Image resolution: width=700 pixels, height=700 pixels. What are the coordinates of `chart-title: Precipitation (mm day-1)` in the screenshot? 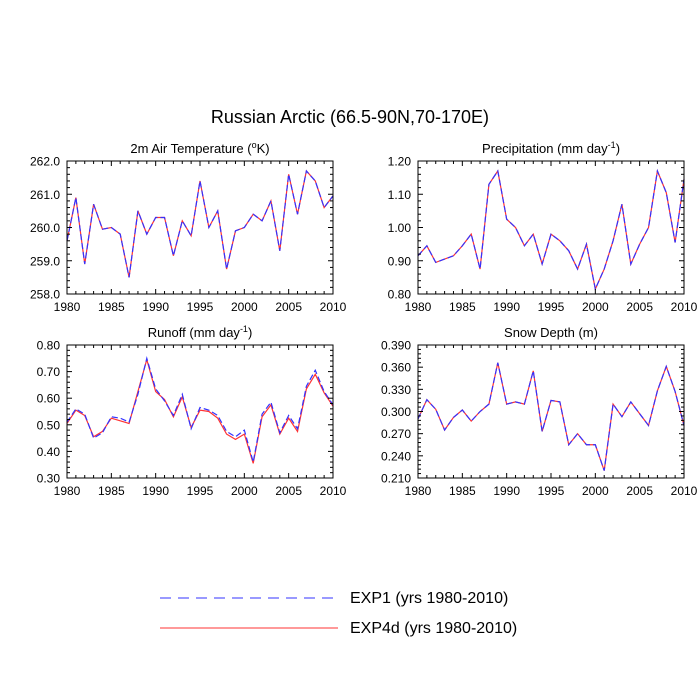 It's located at (551, 148).